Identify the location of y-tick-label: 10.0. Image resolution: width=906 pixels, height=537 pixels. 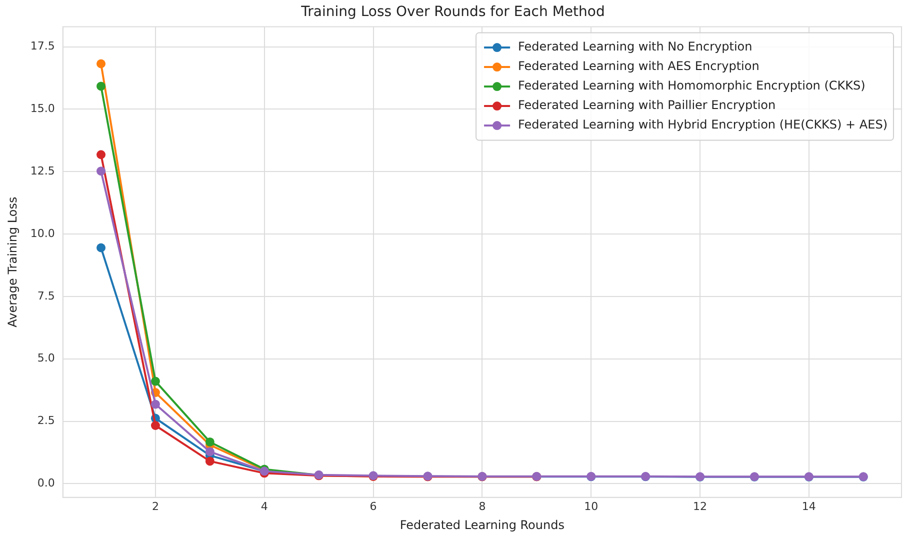
(42, 233).